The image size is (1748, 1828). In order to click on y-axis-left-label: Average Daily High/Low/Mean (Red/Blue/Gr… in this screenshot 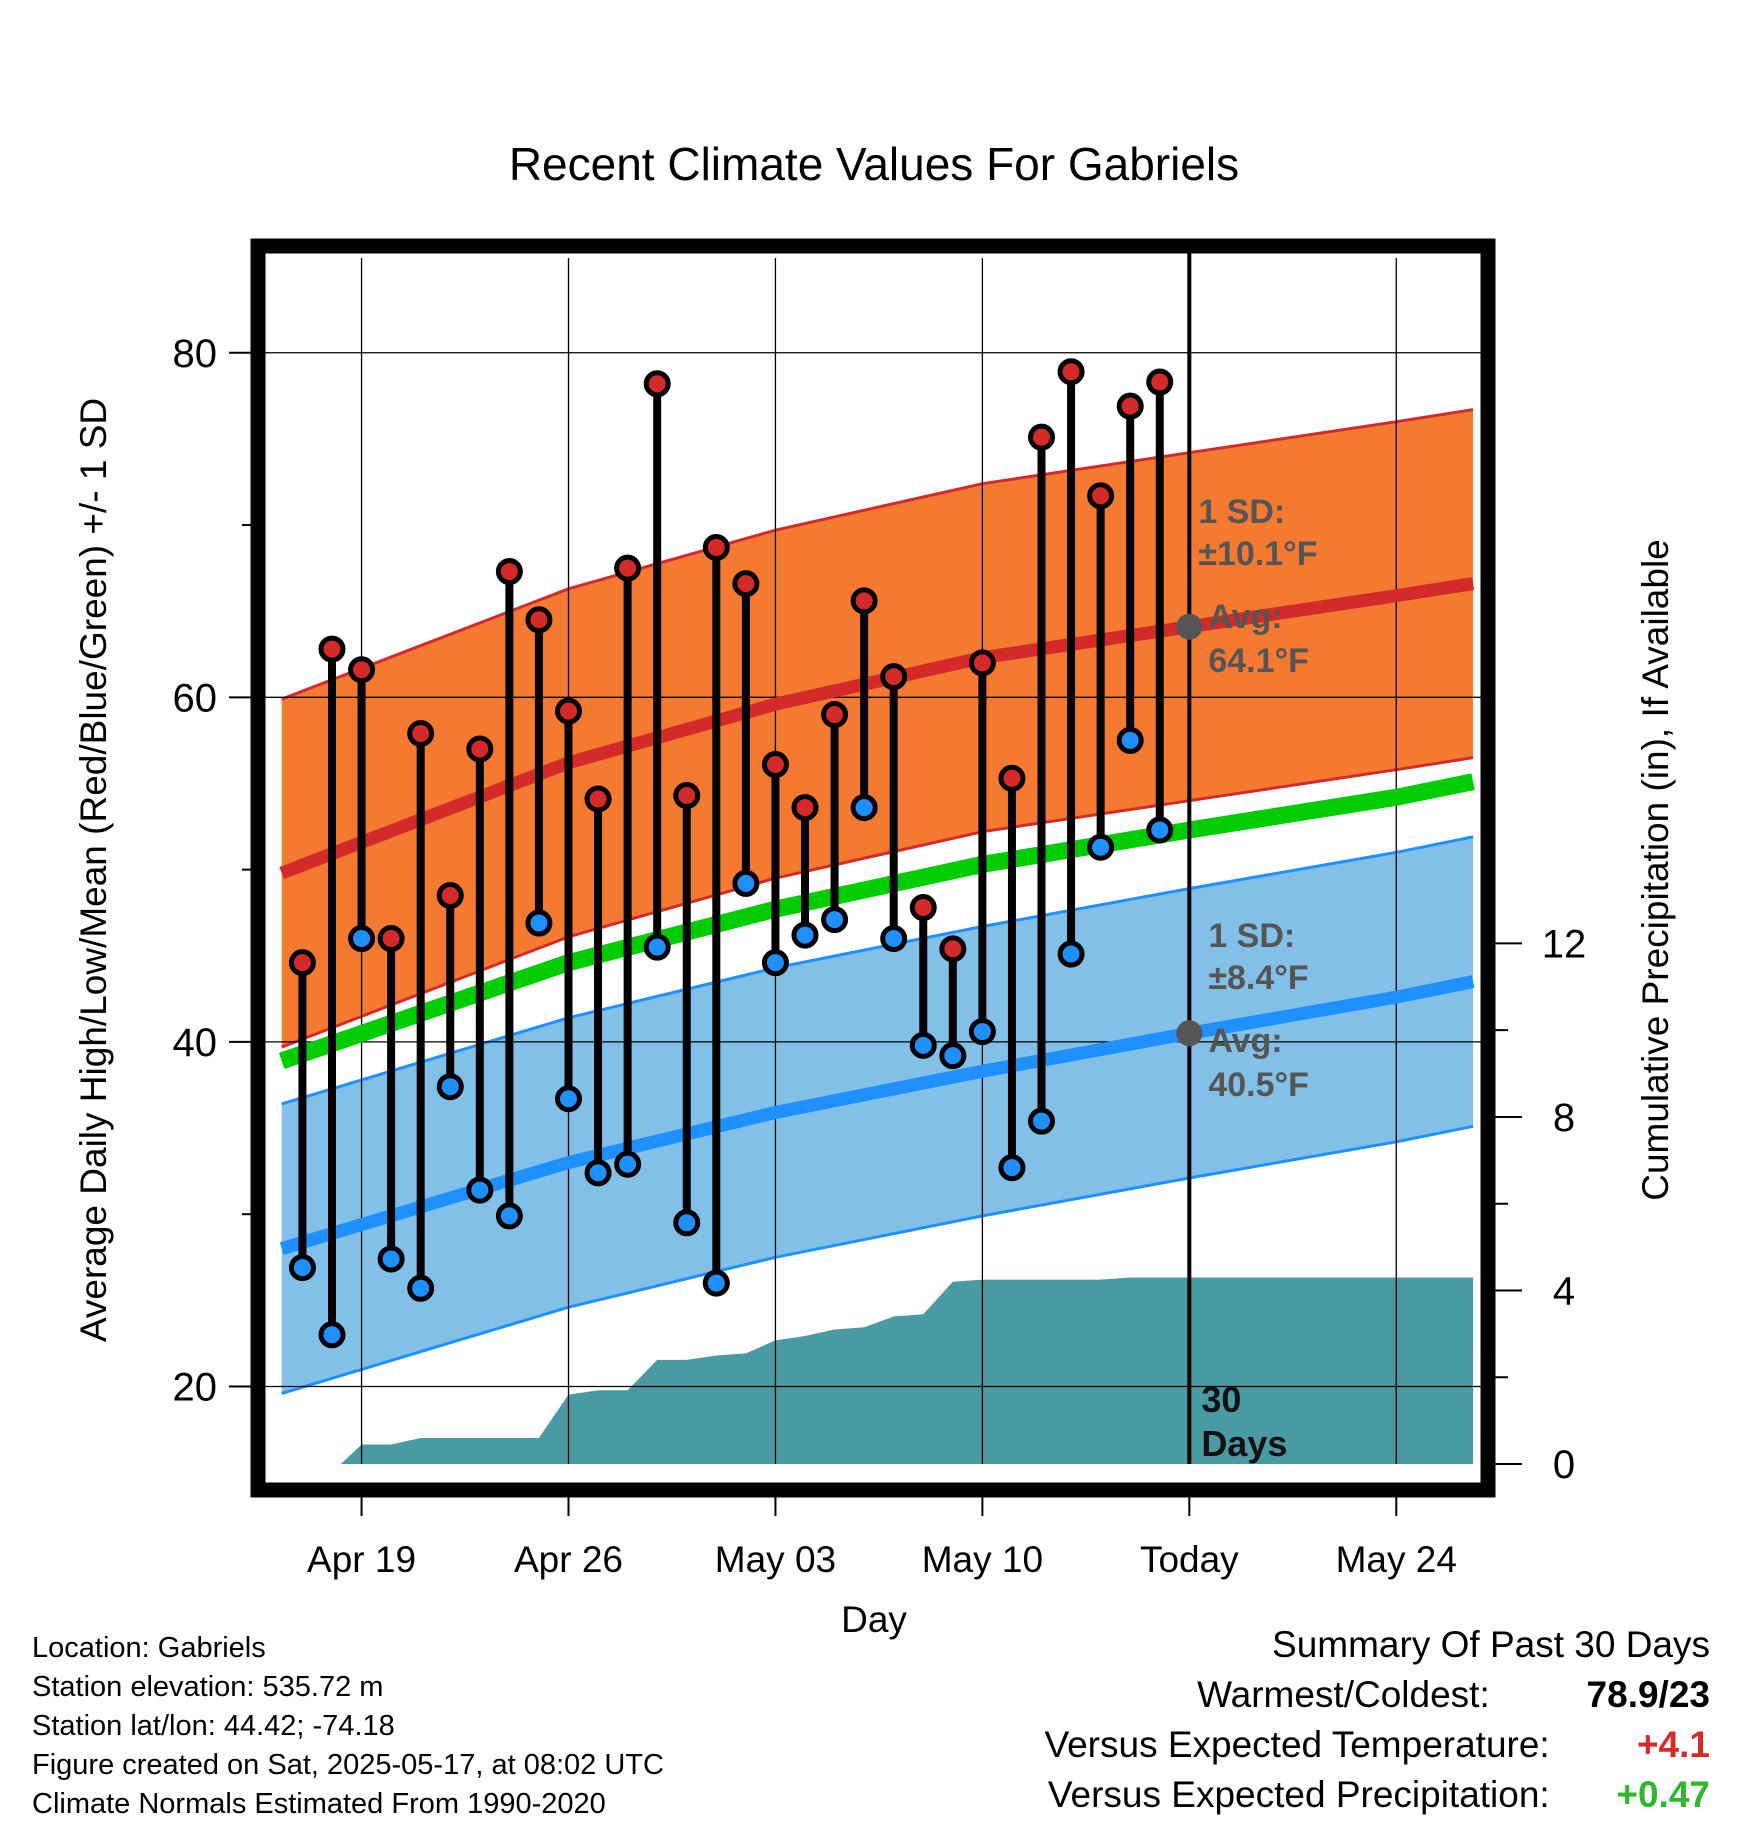, I will do `click(93, 870)`.